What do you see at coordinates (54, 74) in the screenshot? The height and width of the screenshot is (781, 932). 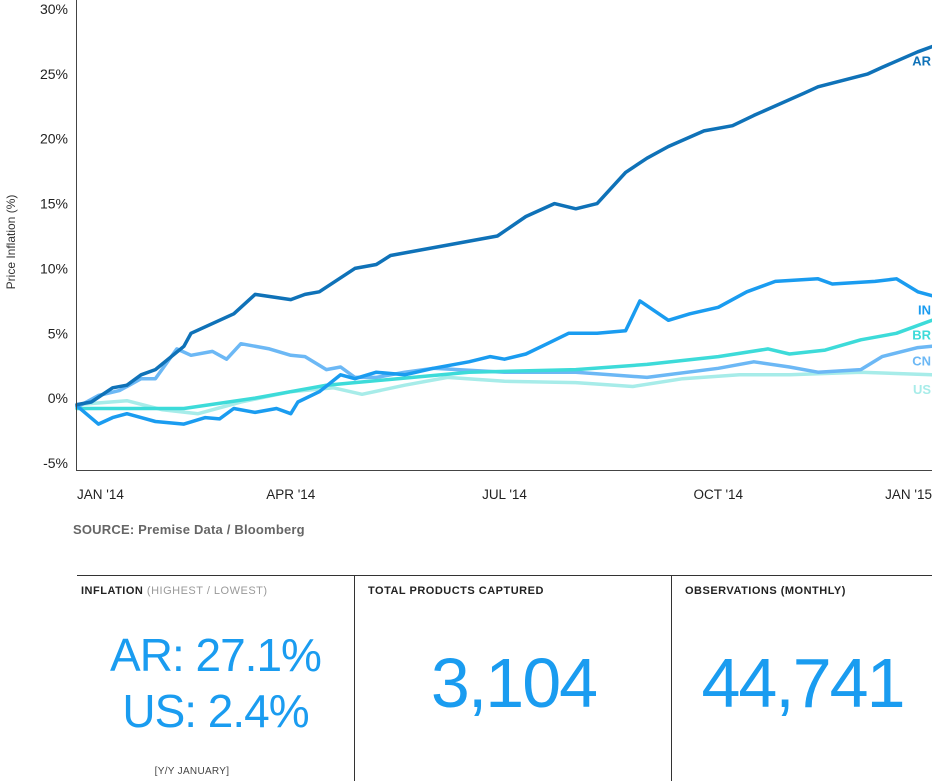 I see `y-tick-label: 25%` at bounding box center [54, 74].